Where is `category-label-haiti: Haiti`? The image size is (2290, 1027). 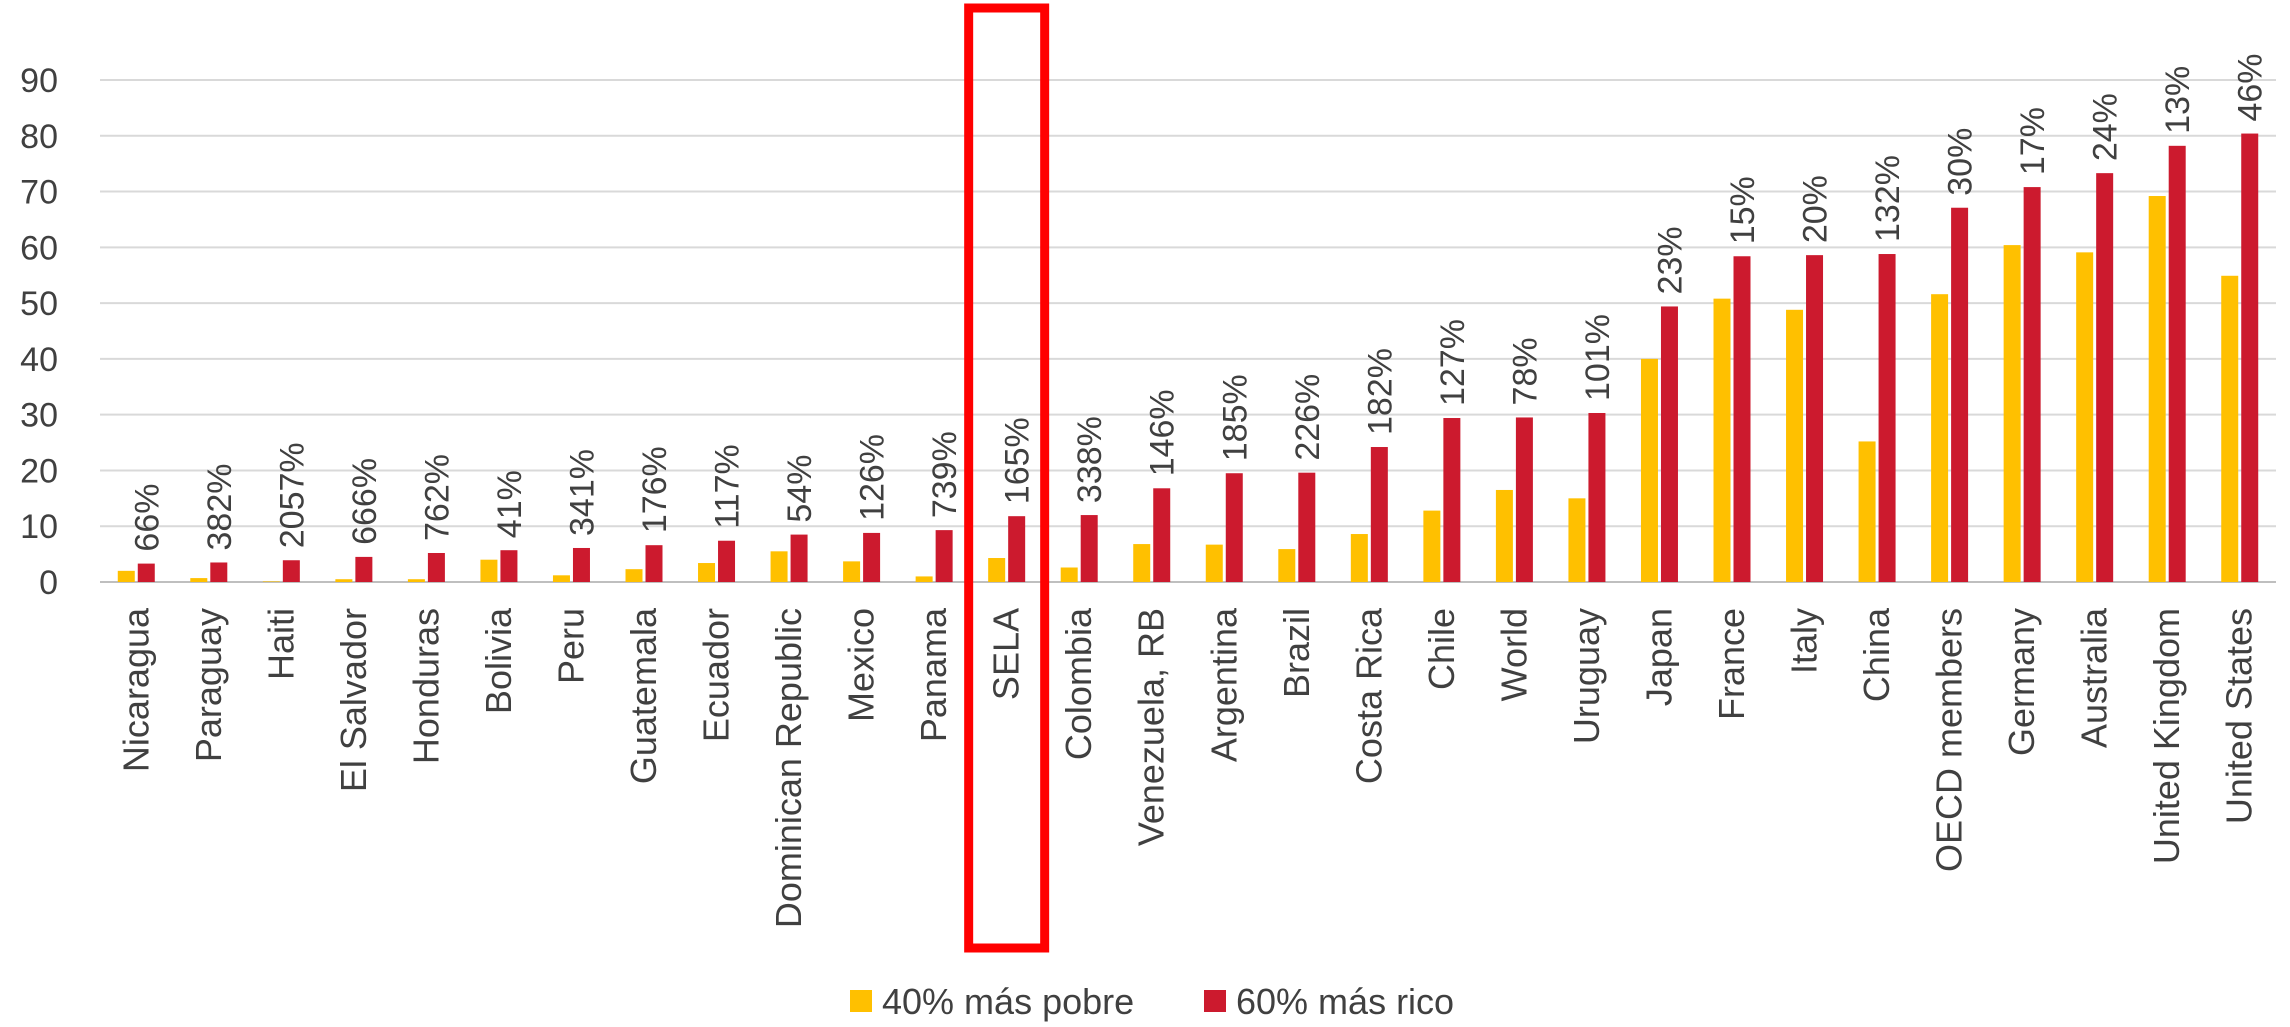
category-label-haiti: Haiti is located at coordinates (280, 644).